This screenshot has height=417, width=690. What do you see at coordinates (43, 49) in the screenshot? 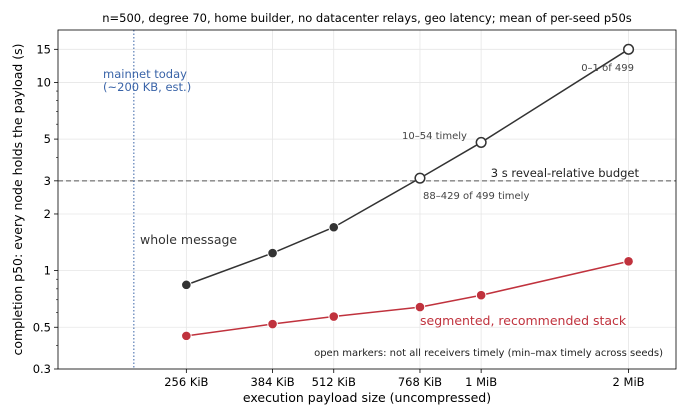
I see `y-tick-label: 15` at bounding box center [43, 49].